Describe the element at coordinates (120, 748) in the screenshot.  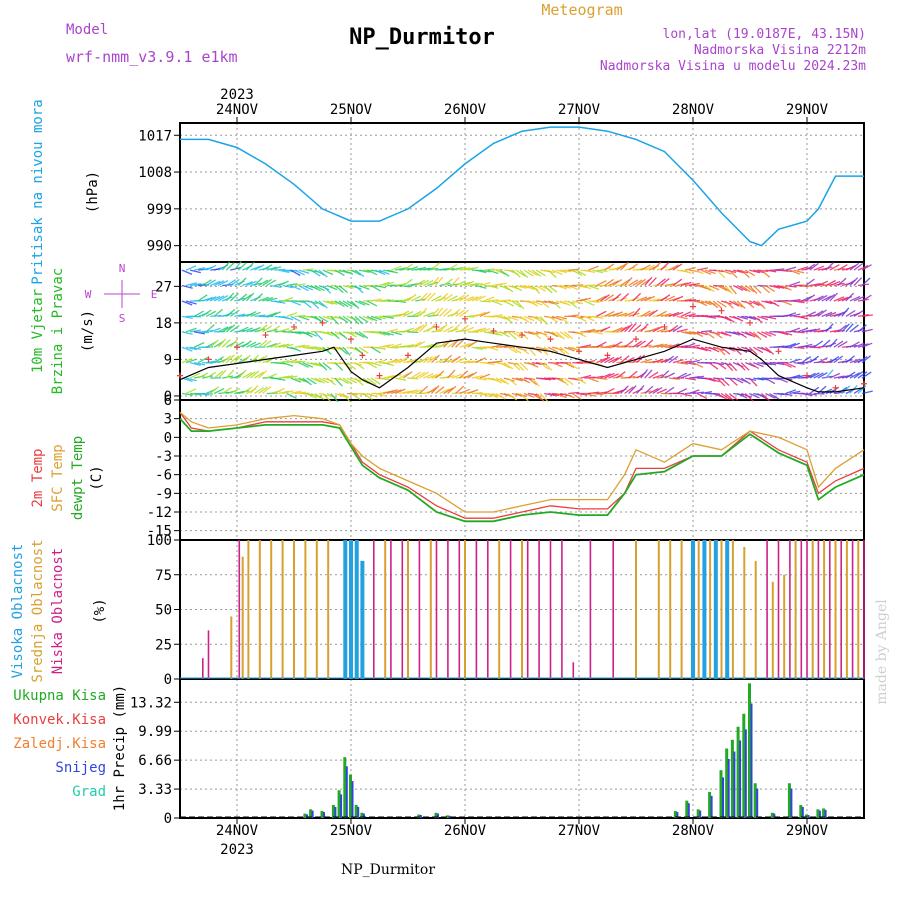
I see `precip-unit: 1hr Precip (mm)` at that location.